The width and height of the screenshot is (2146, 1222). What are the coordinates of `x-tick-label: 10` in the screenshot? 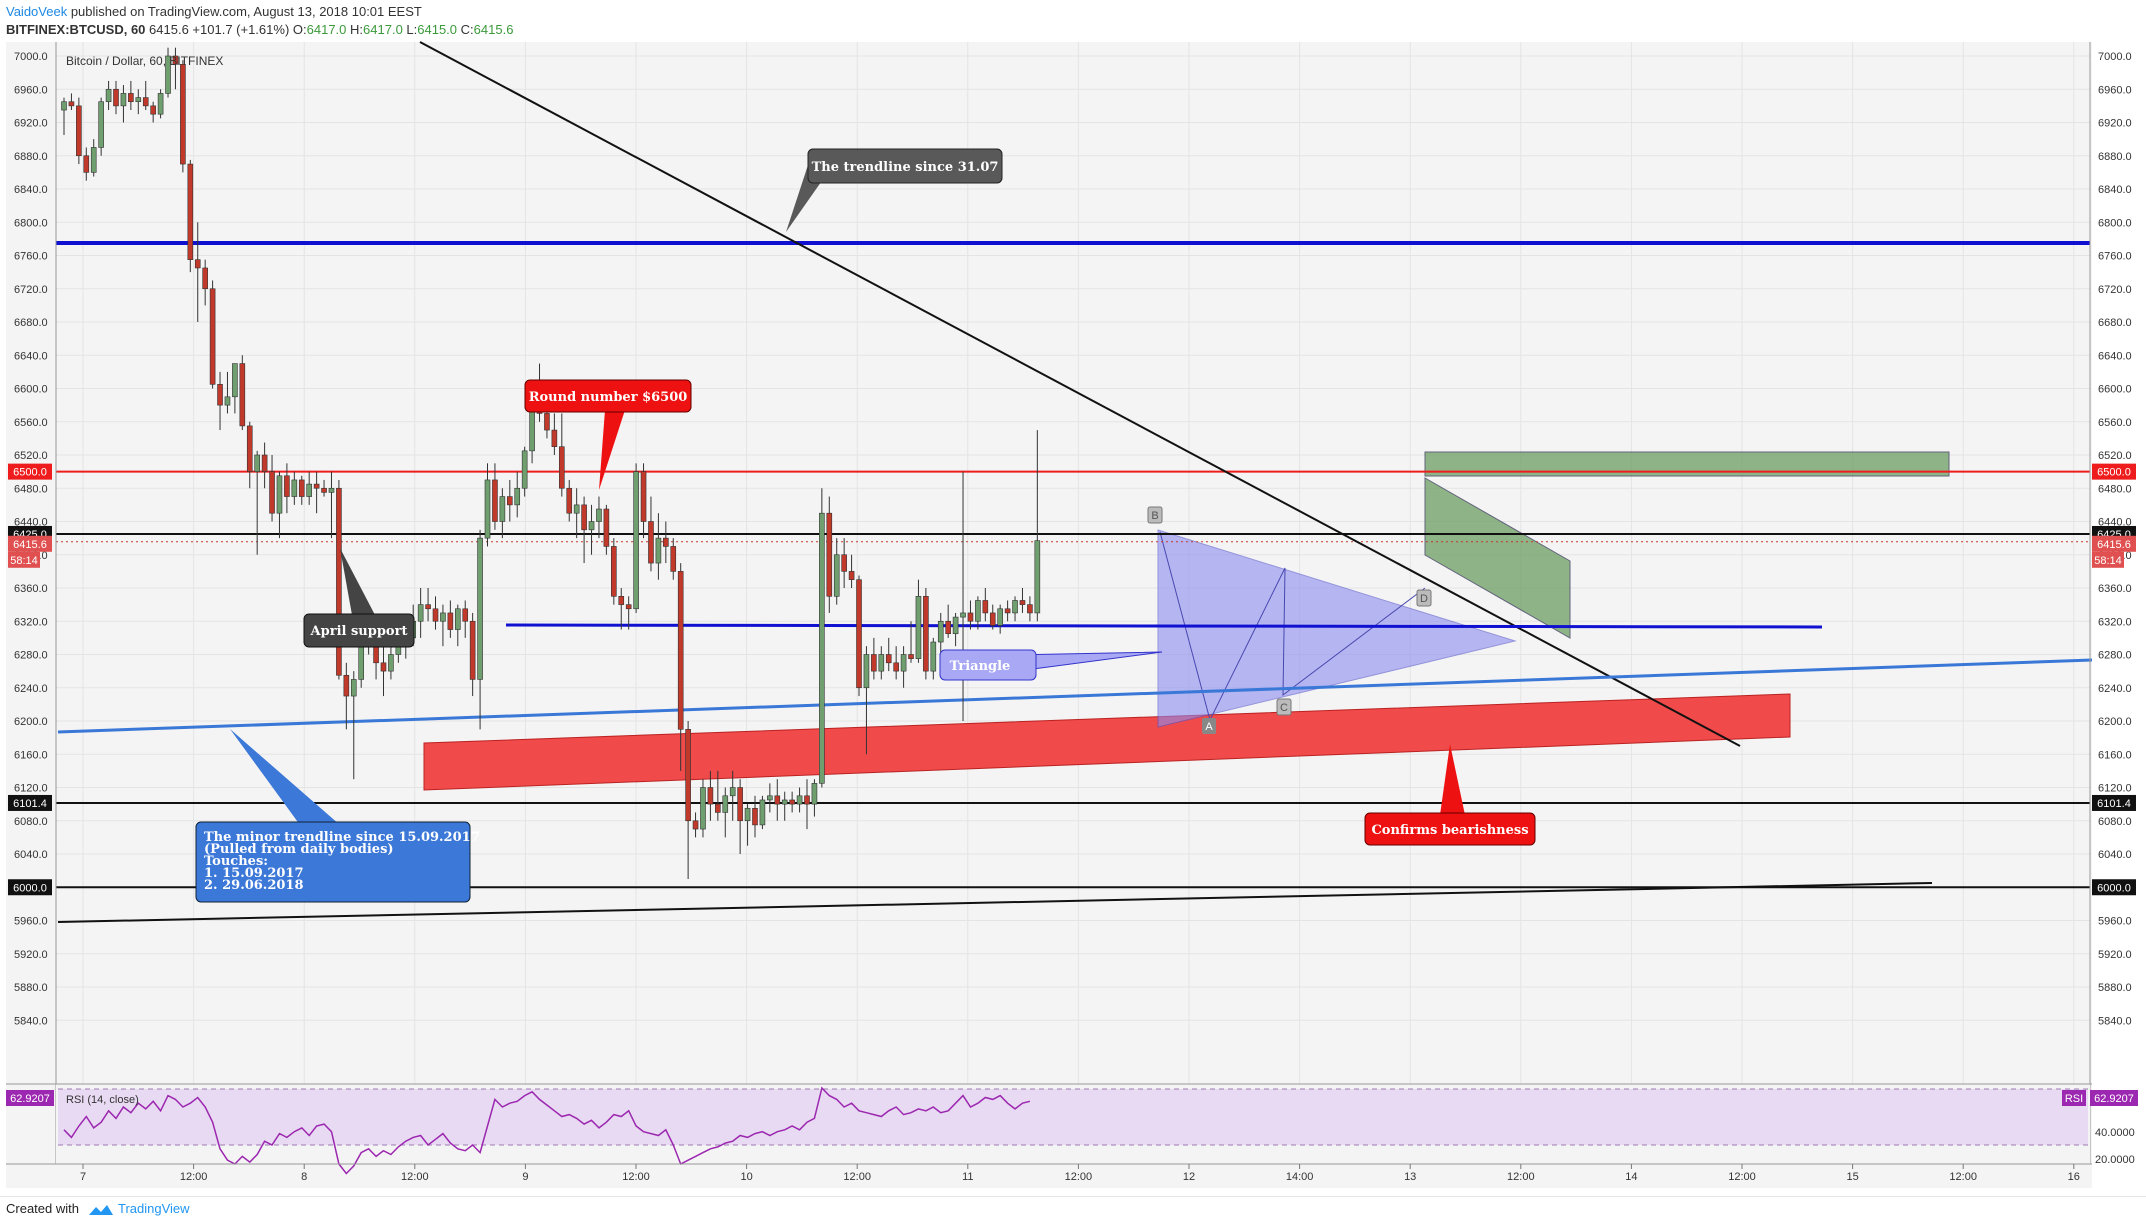 It's located at (746, 1177).